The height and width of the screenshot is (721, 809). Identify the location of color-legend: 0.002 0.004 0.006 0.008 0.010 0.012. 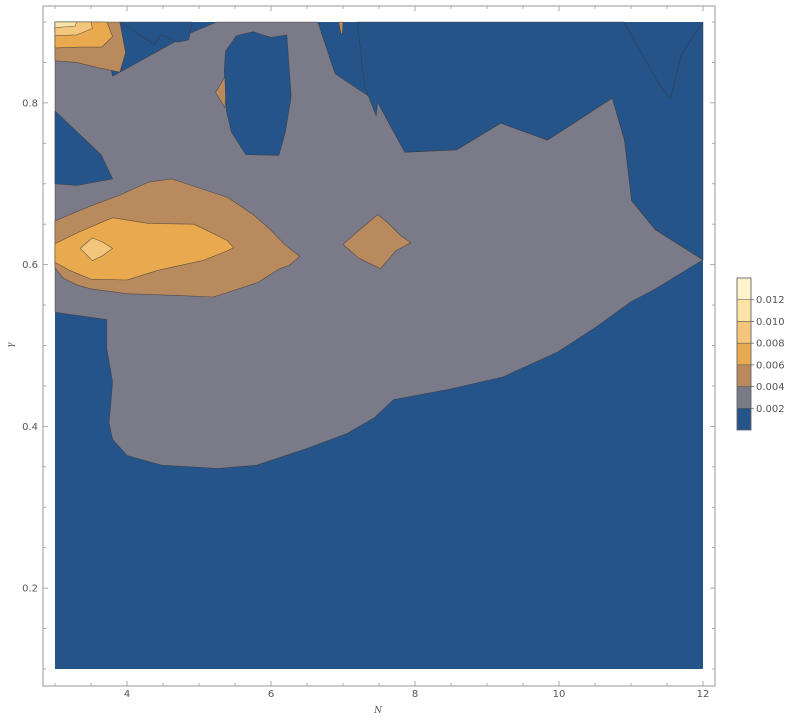
(760, 354).